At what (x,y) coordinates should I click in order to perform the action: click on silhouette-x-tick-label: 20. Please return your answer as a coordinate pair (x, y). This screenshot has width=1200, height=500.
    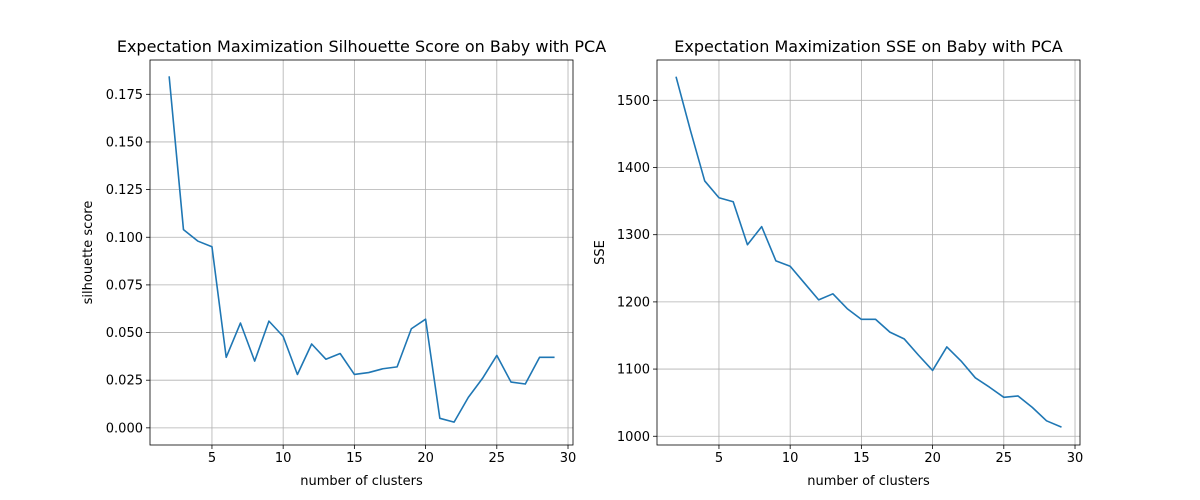
    Looking at the image, I should click on (425, 458).